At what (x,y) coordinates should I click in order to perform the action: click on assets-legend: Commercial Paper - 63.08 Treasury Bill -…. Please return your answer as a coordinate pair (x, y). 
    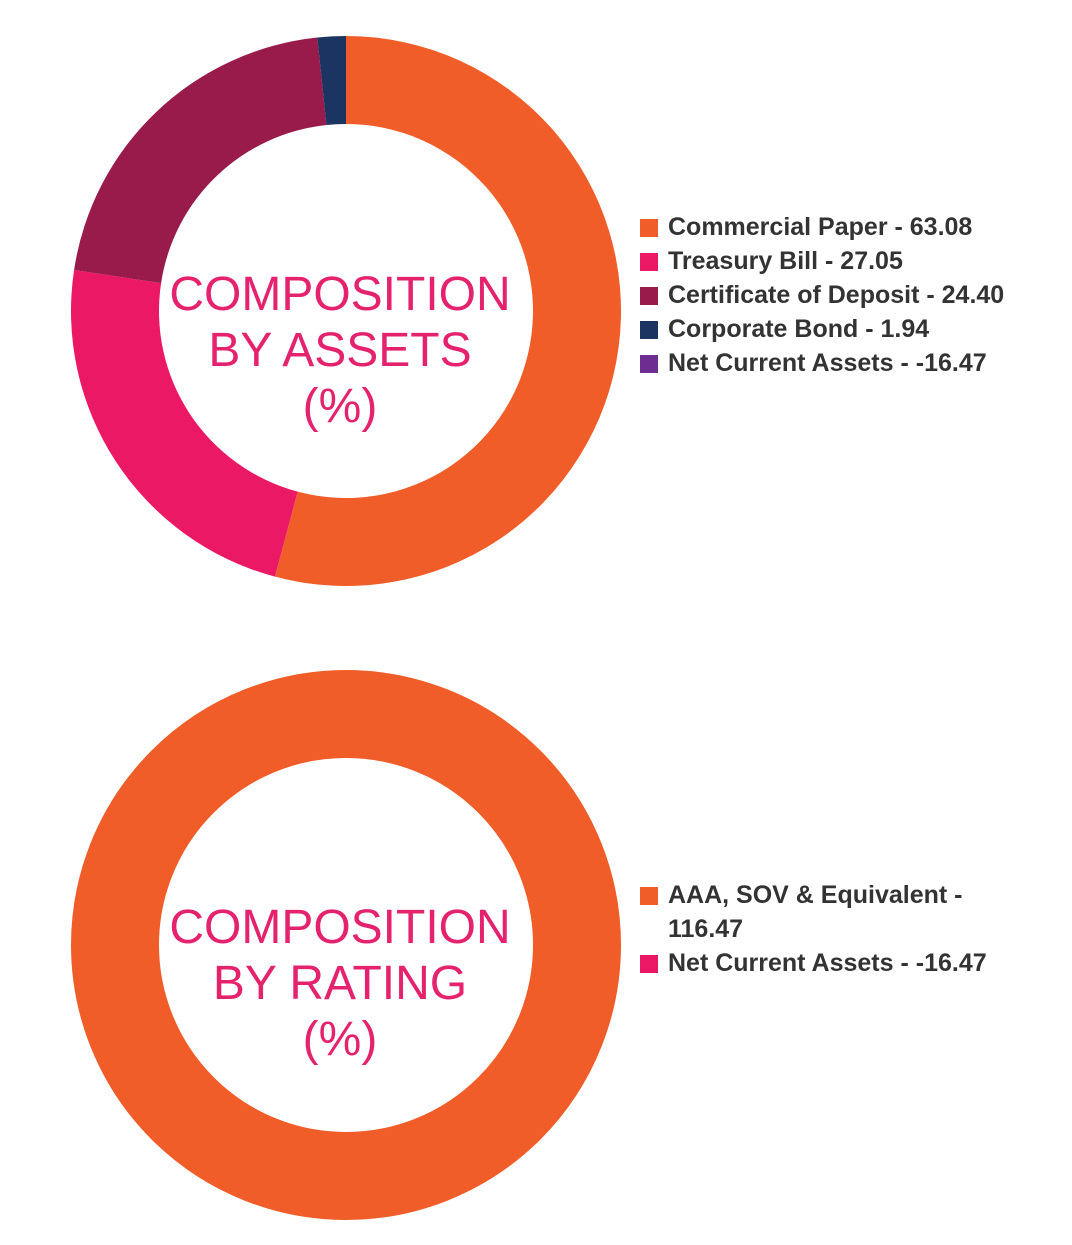
    Looking at the image, I should click on (854, 295).